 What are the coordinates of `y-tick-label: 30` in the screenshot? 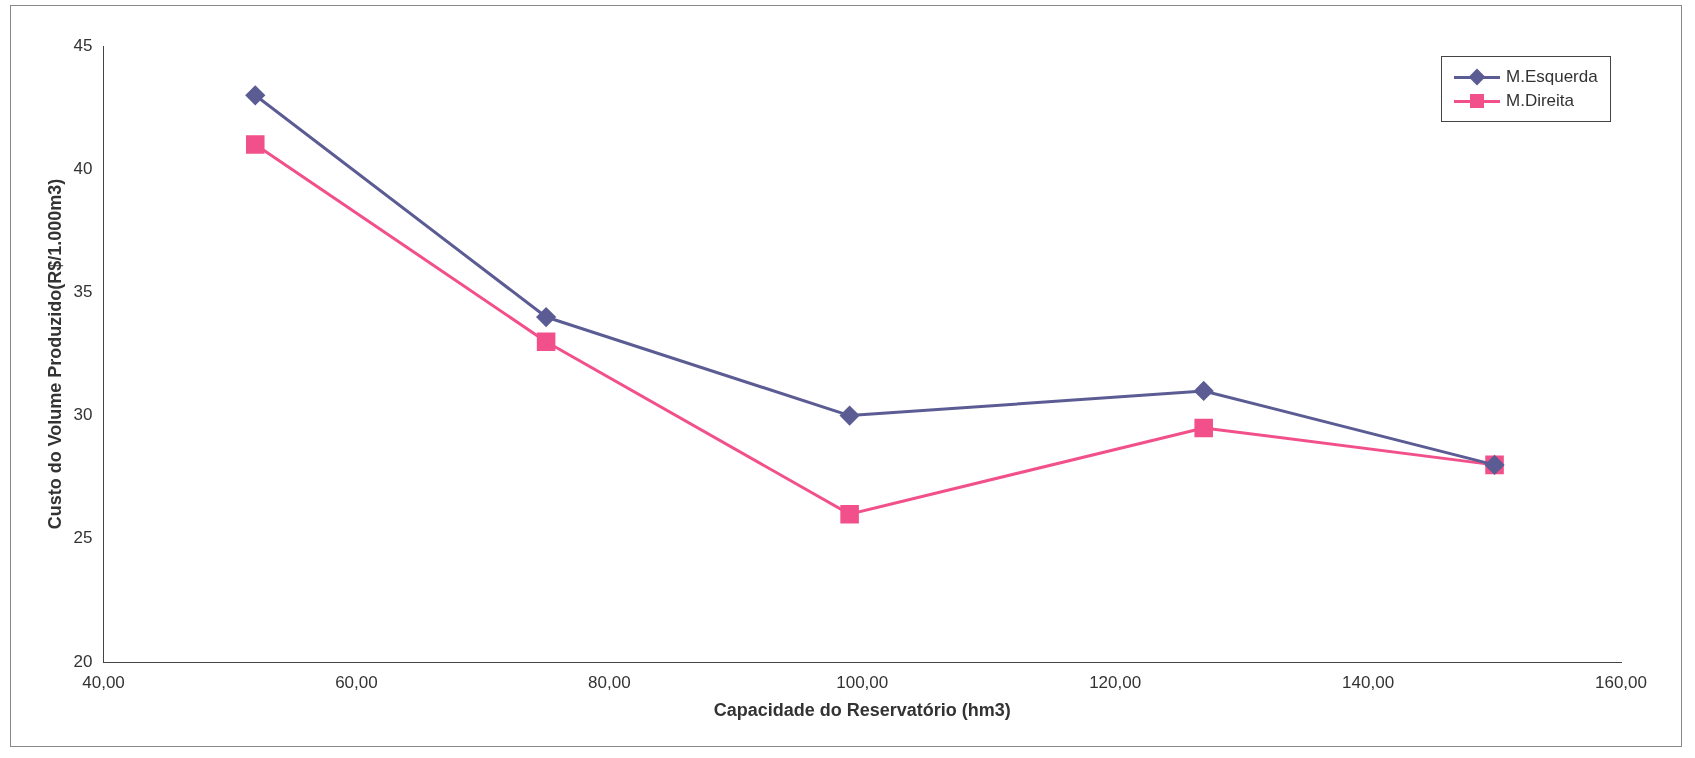 It's located at (83, 415).